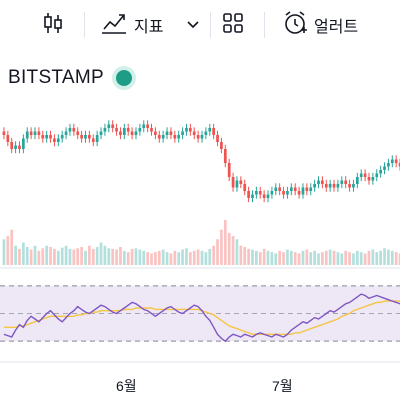 The height and width of the screenshot is (400, 400). I want to click on indicators-label: 지표, so click(149, 27).